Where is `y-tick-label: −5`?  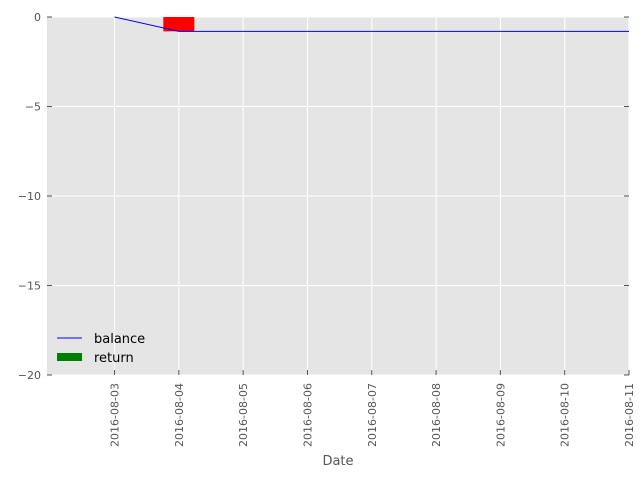
y-tick-label: −5 is located at coordinates (33, 107).